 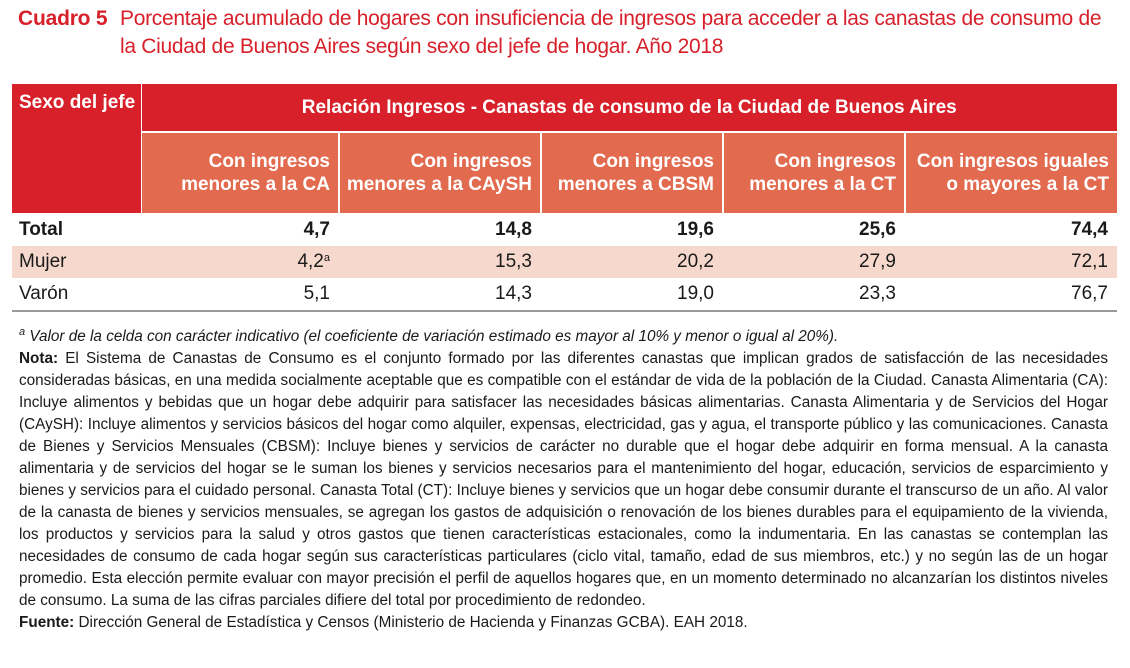 What do you see at coordinates (877, 229) in the screenshot?
I see `table-cell: 25,6` at bounding box center [877, 229].